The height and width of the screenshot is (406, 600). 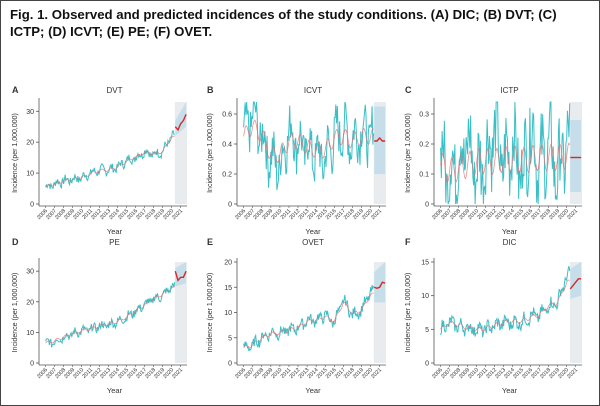 I want to click on y-tick-label: 0.6, so click(x=227, y=115).